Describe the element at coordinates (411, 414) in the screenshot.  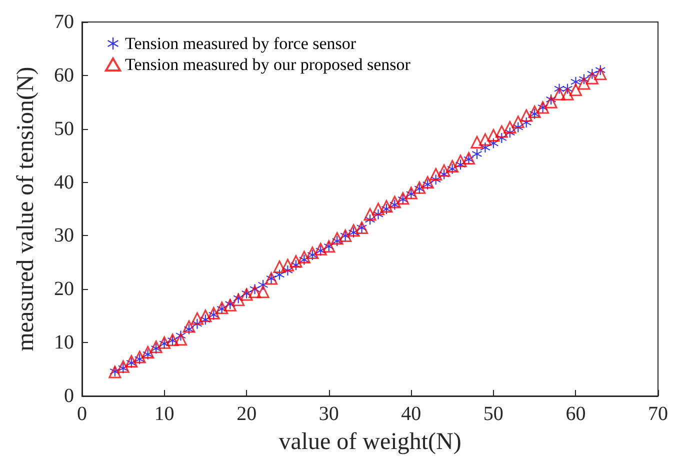
I see `x-tick-label: 40` at that location.